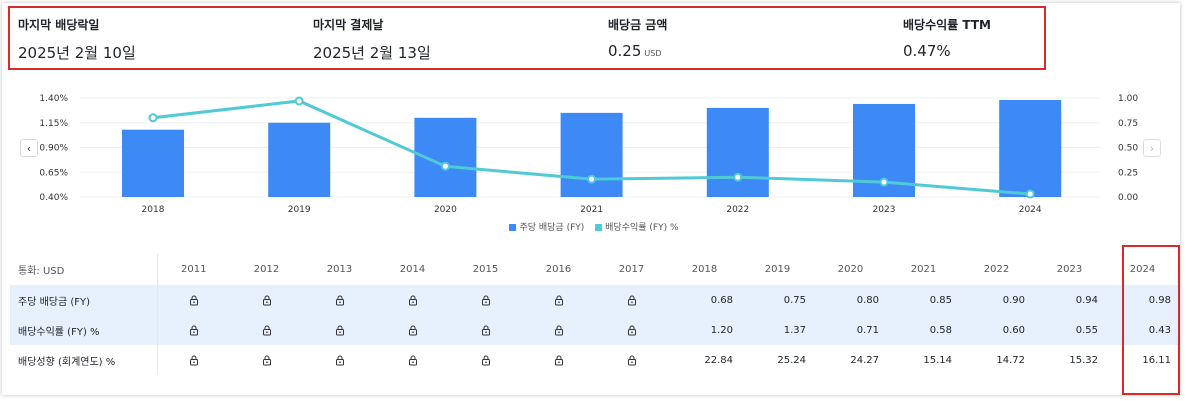  I want to click on legend-bar-swatch, so click(513, 227).